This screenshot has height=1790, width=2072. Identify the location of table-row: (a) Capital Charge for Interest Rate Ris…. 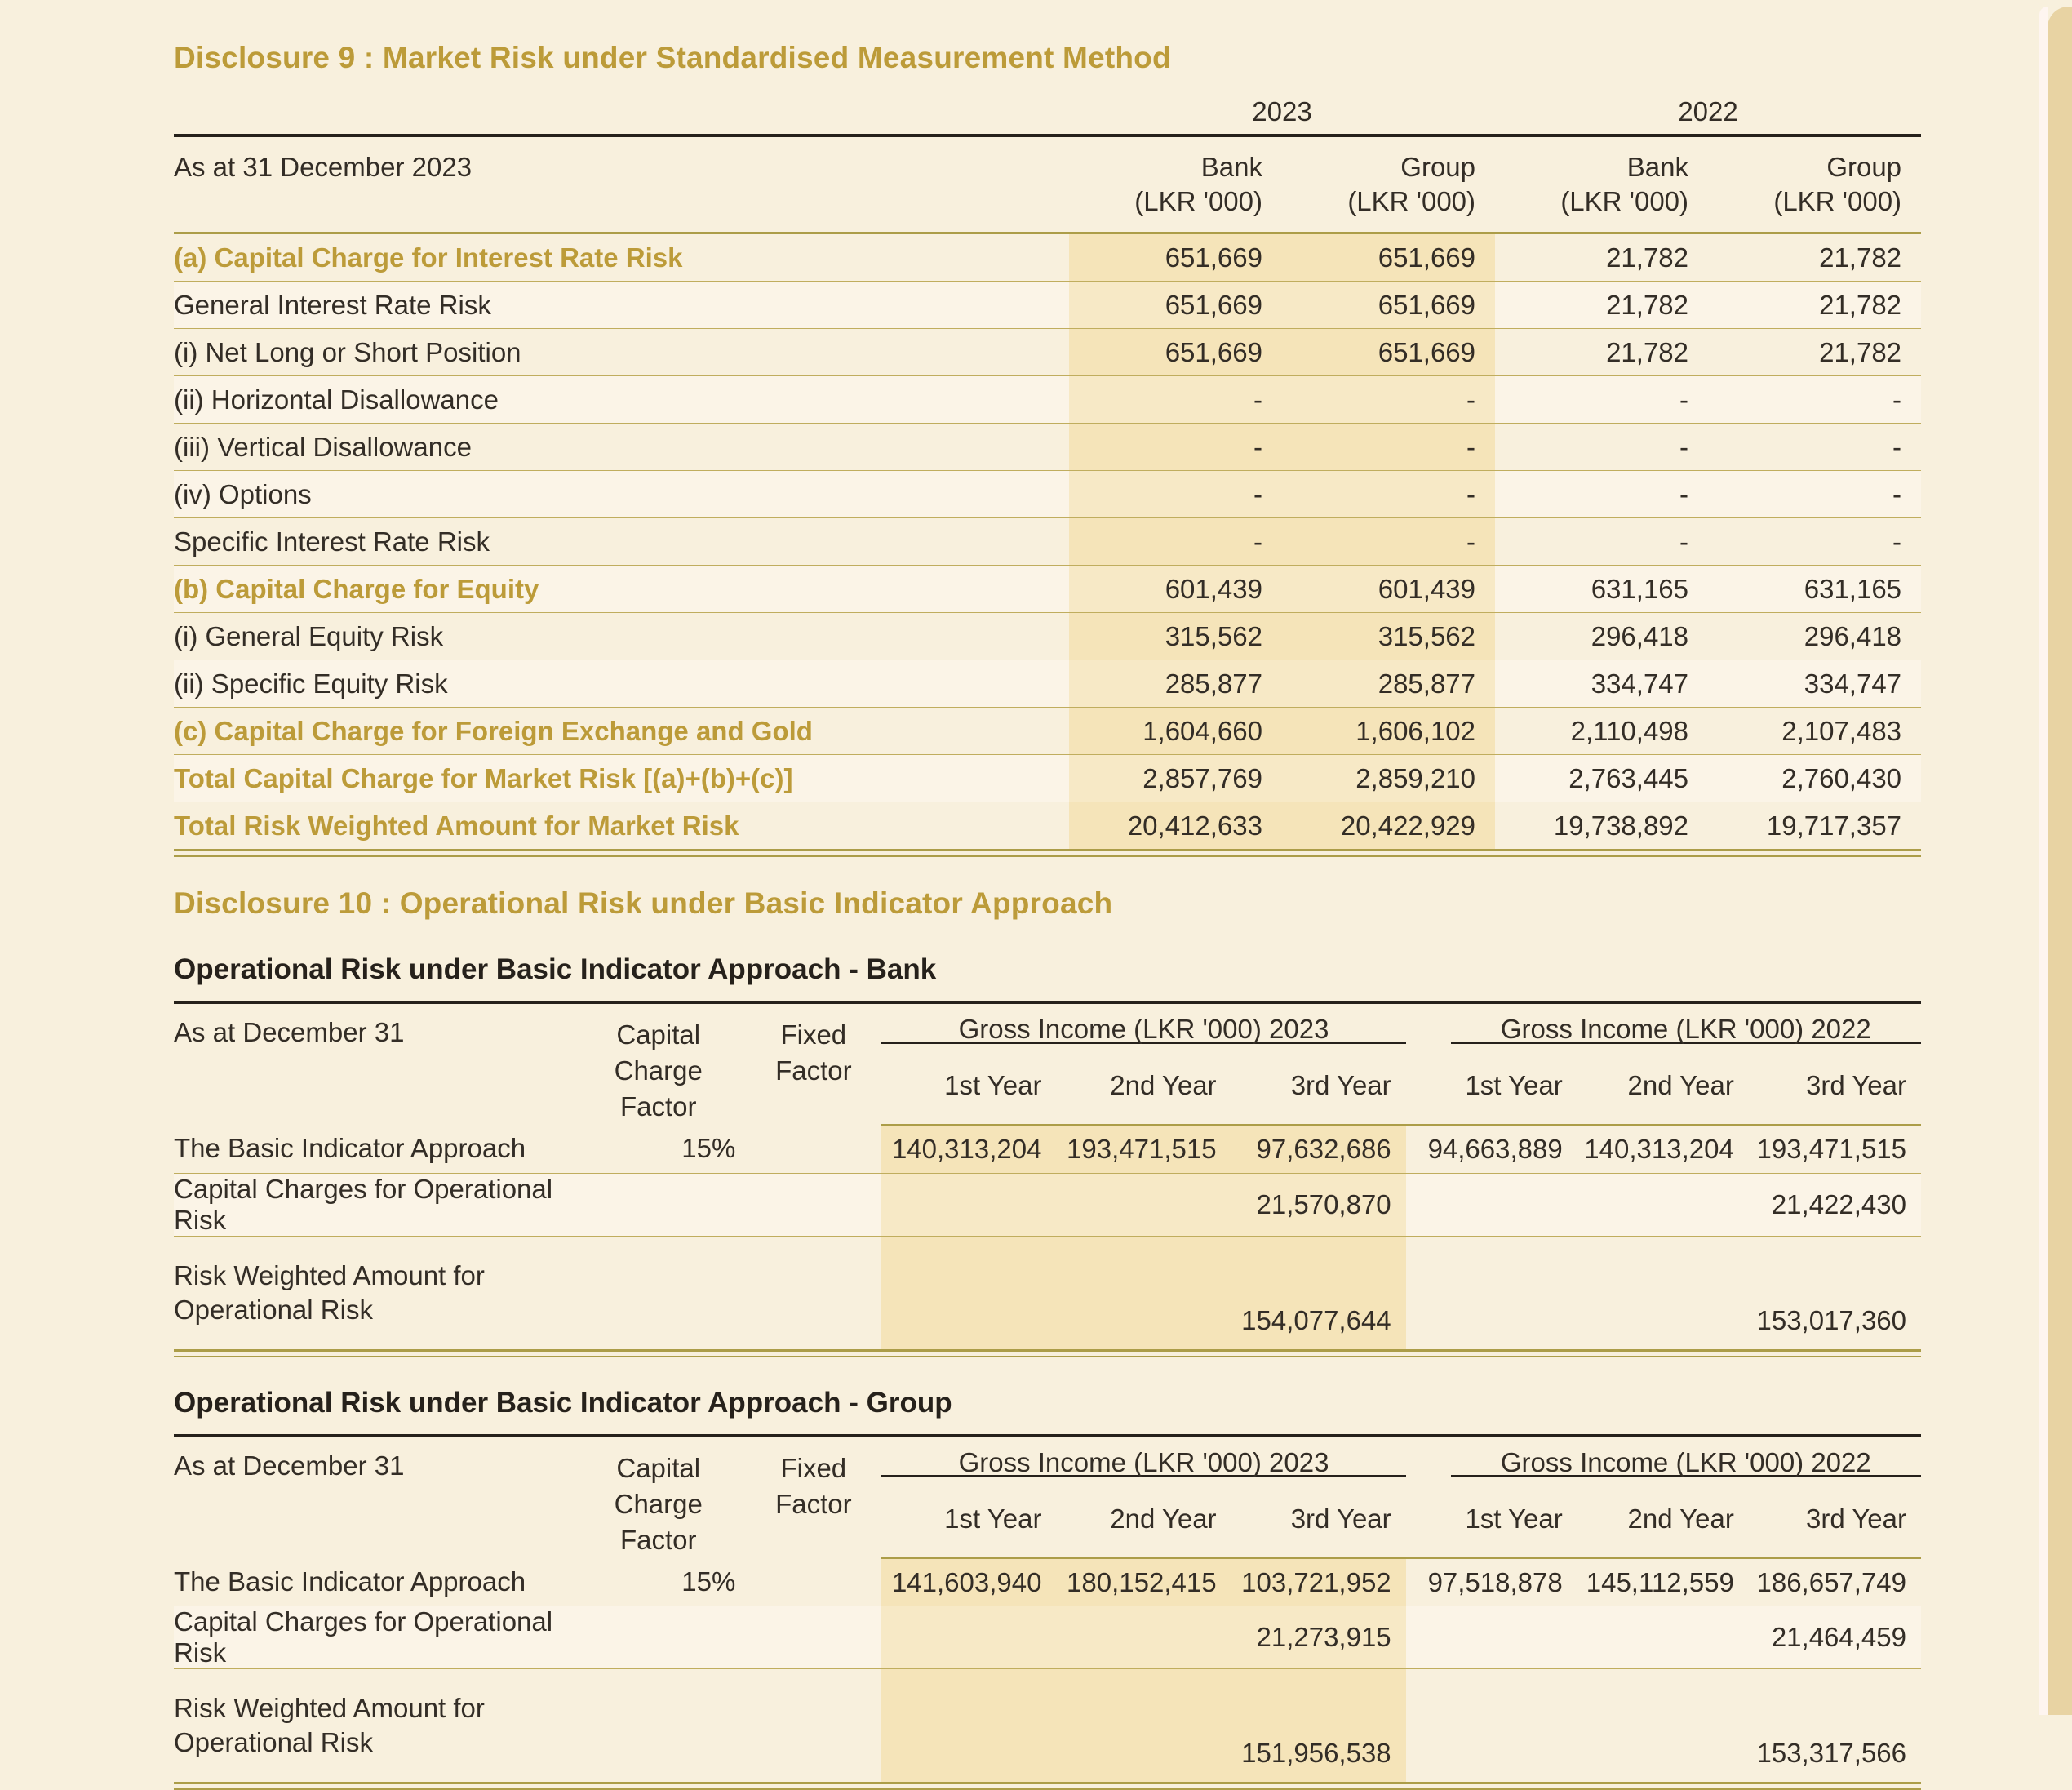
(1048, 257).